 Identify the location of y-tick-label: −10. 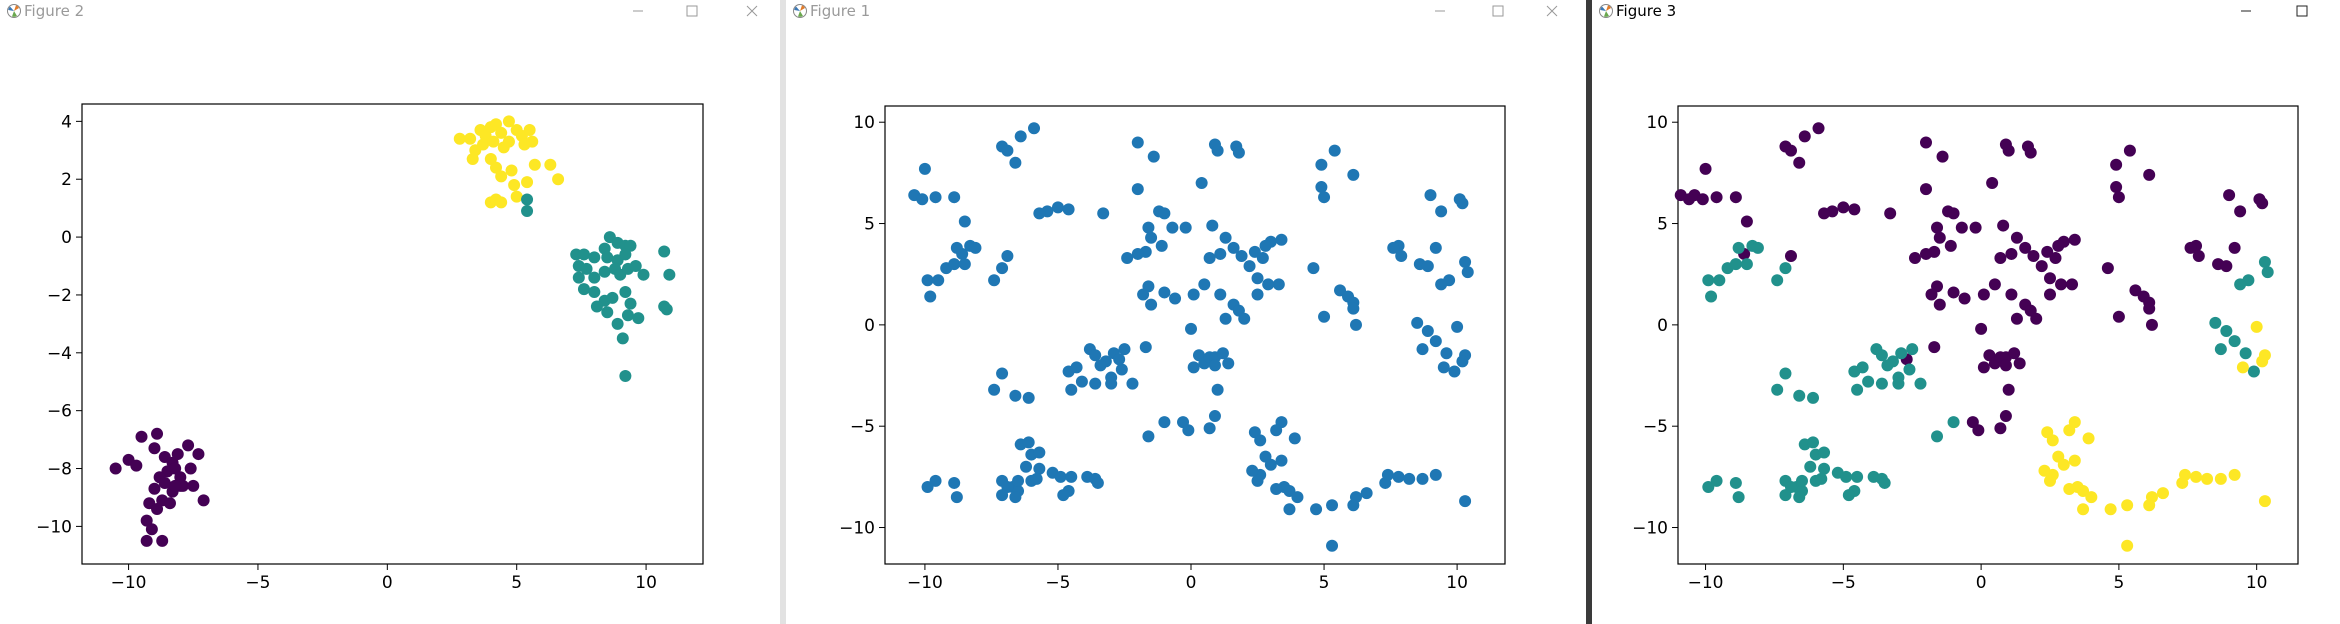
(1650, 529).